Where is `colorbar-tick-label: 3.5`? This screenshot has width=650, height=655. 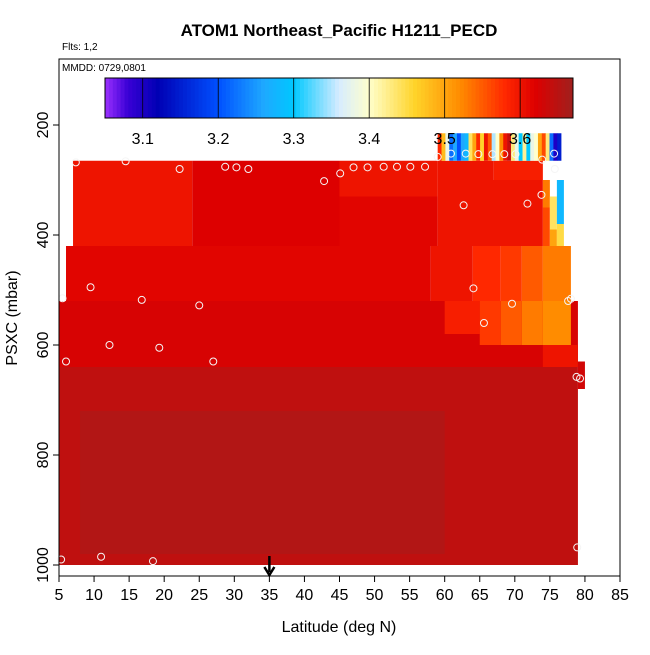 colorbar-tick-label: 3.5 is located at coordinates (445, 139).